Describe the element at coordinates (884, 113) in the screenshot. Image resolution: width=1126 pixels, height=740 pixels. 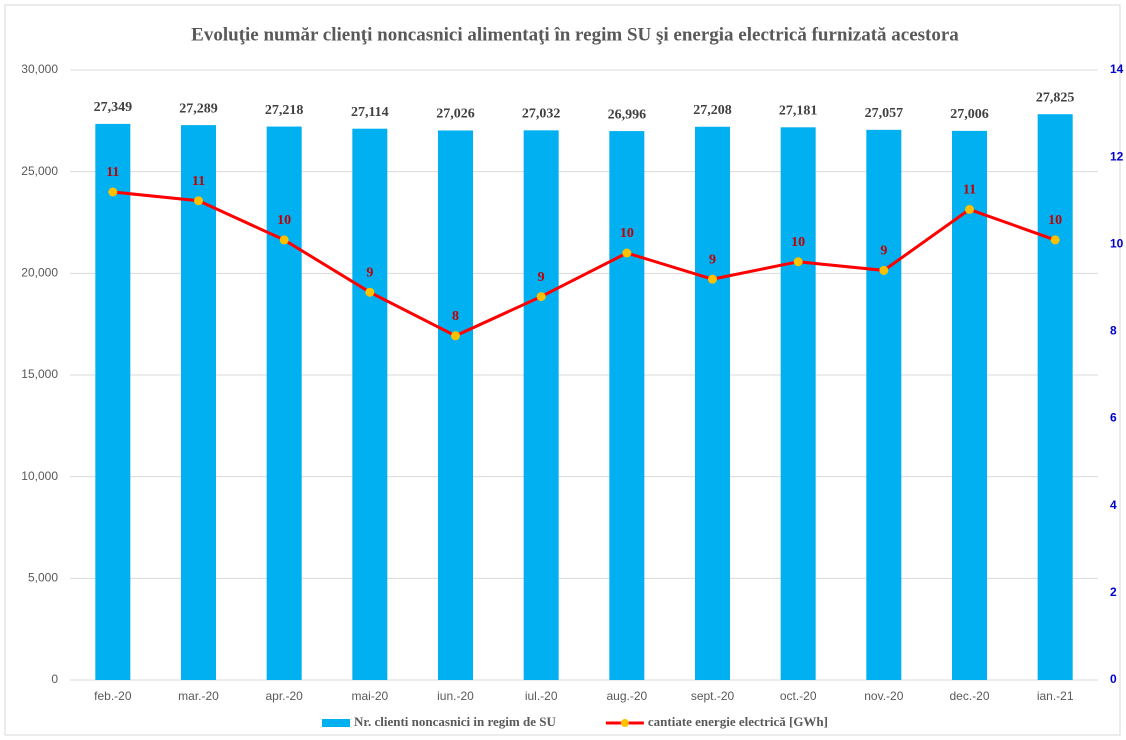
I see `bar-value-label: 27,057` at that location.